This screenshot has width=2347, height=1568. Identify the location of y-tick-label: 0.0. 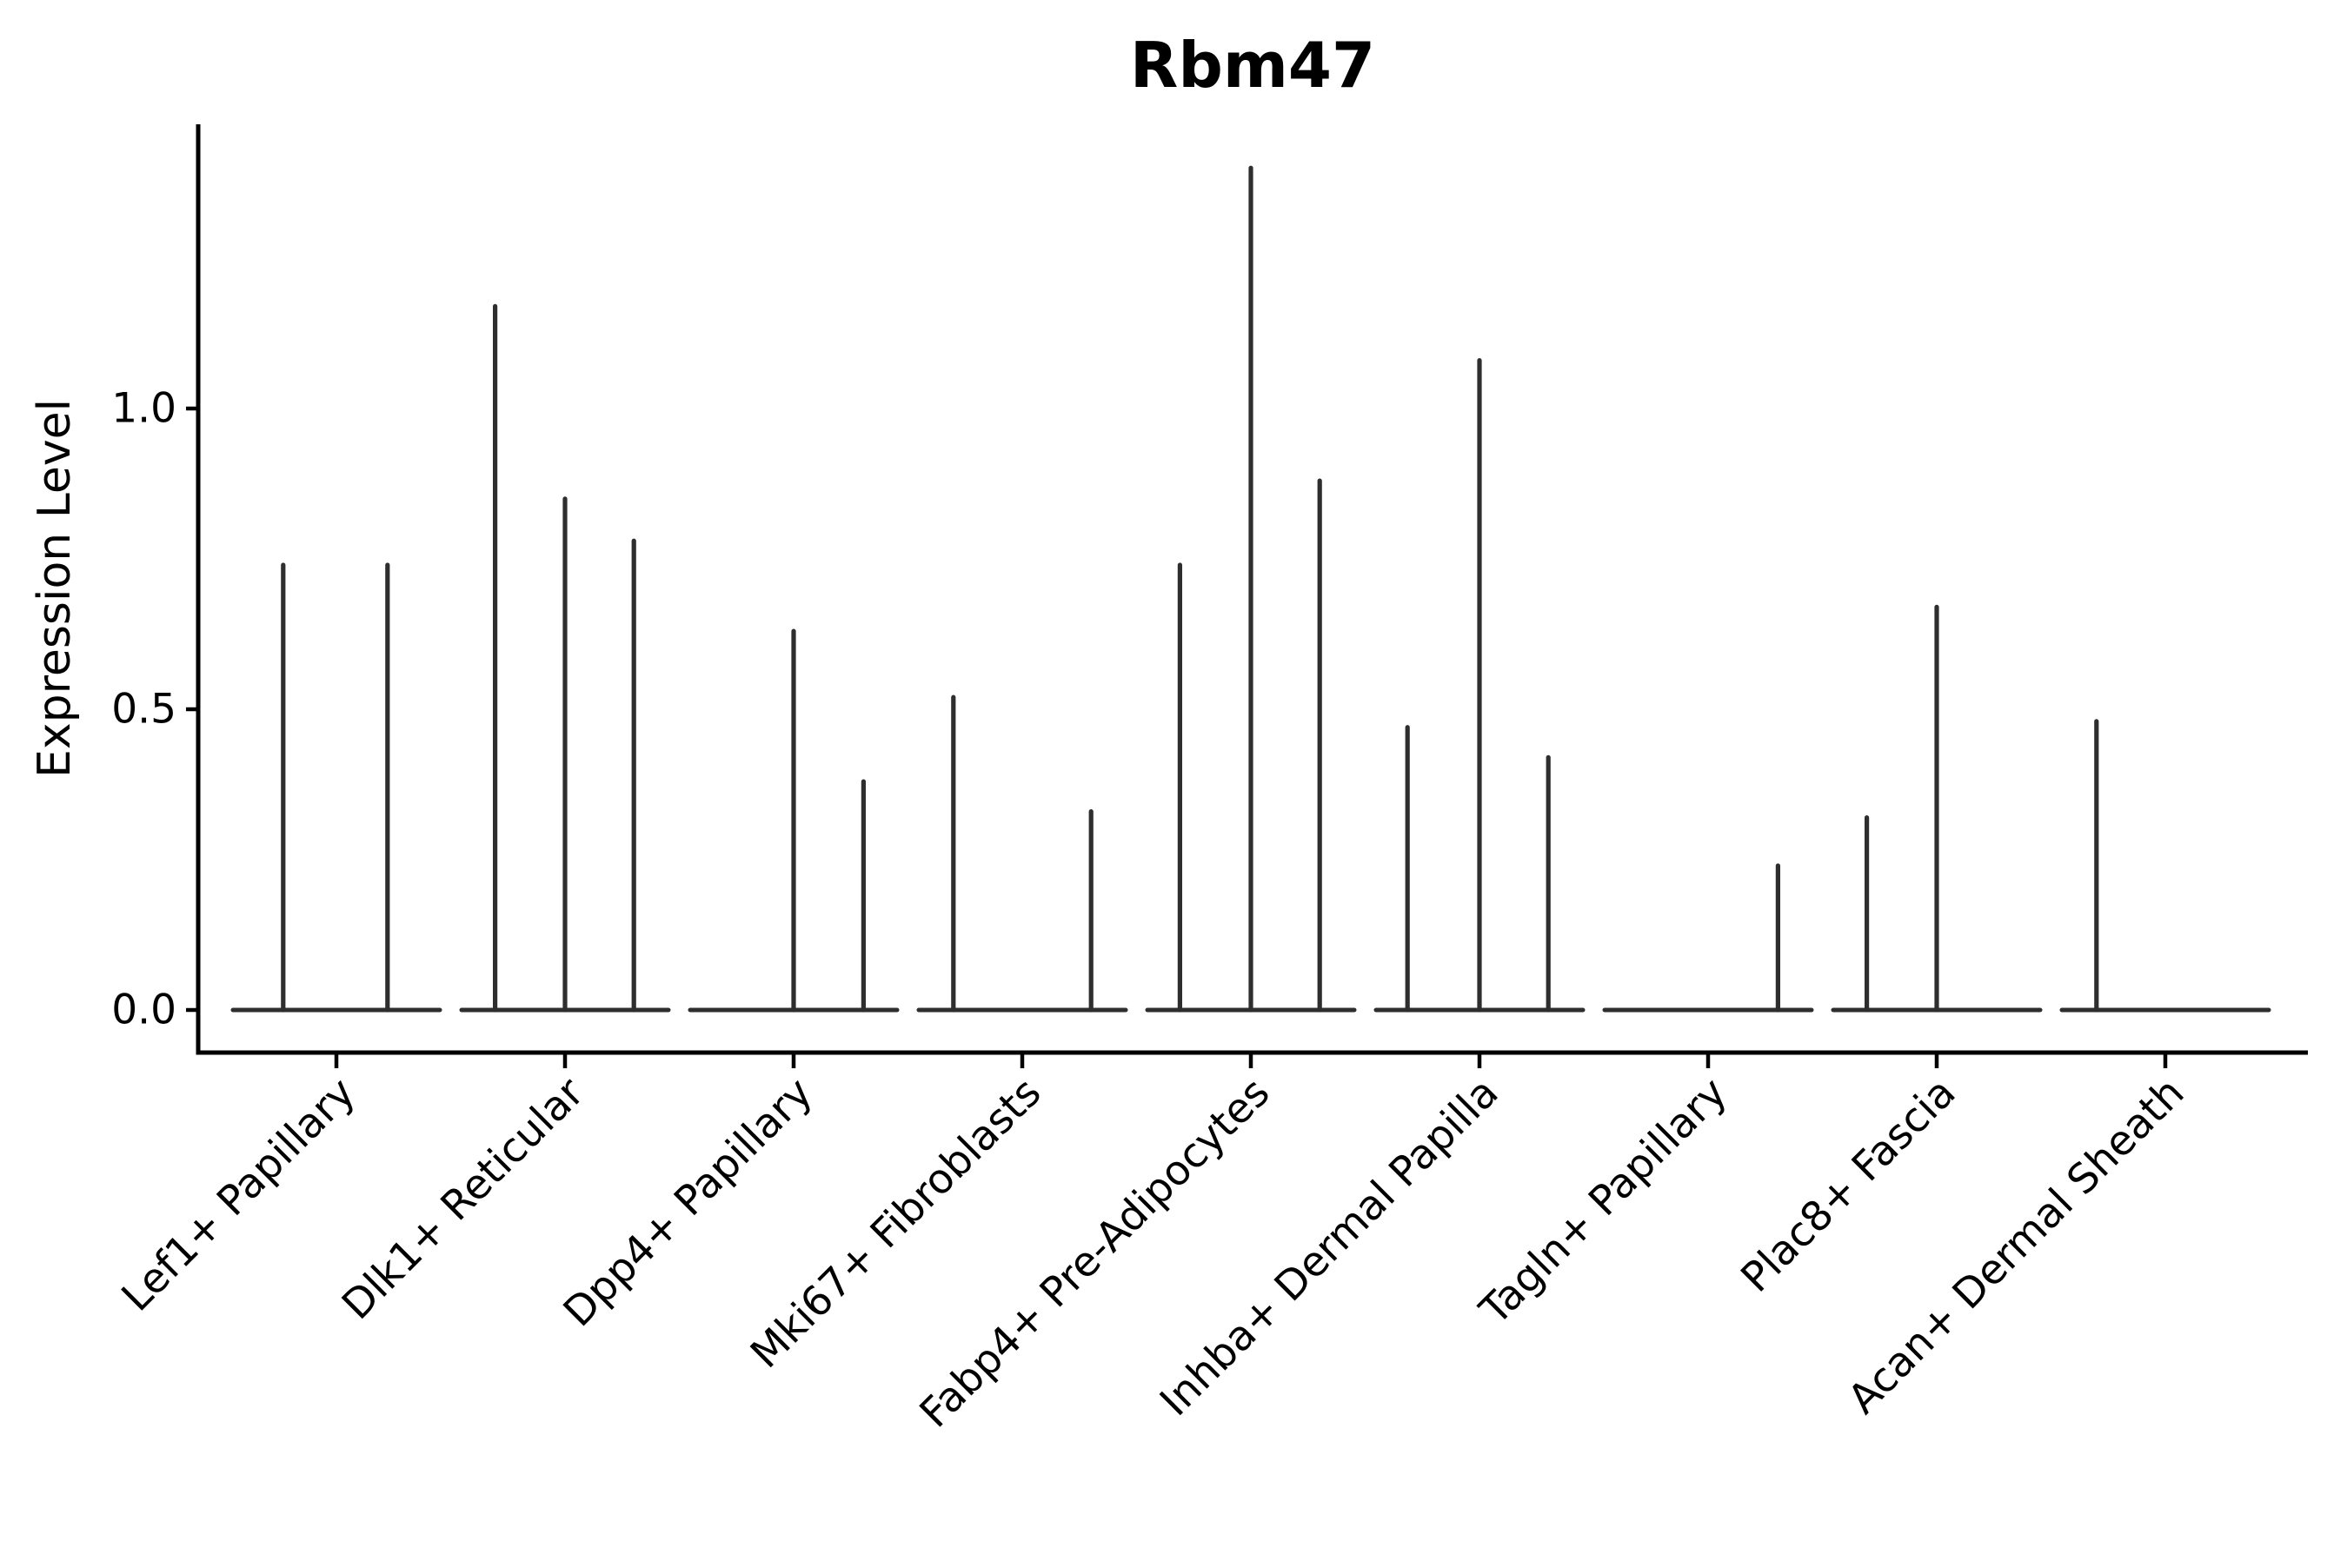
(143, 1010).